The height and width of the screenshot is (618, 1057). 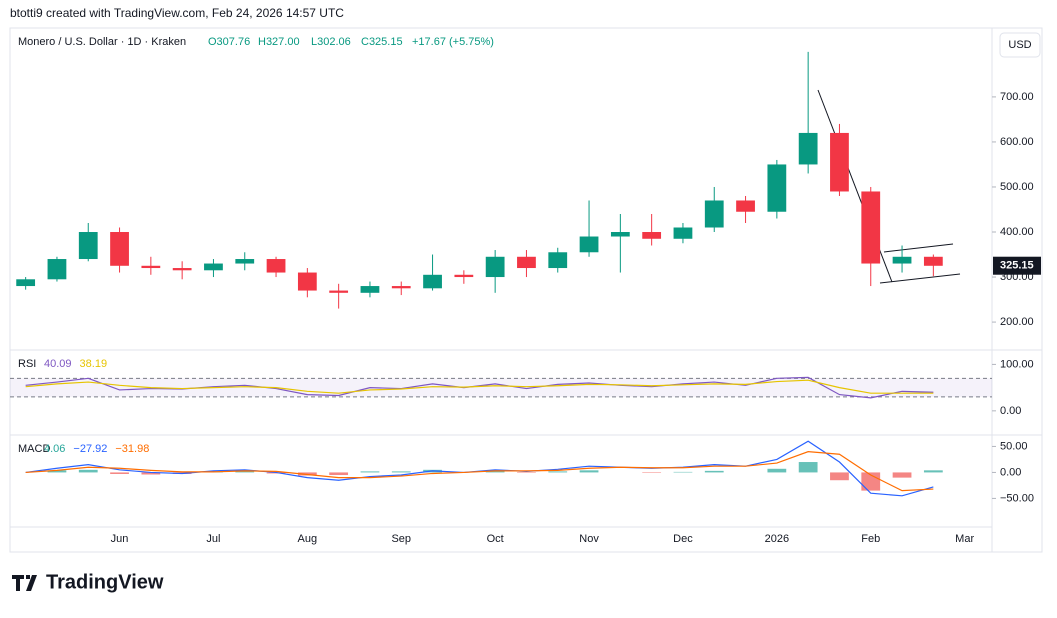 What do you see at coordinates (279, 42) in the screenshot?
I see `ohlc: H327.00` at bounding box center [279, 42].